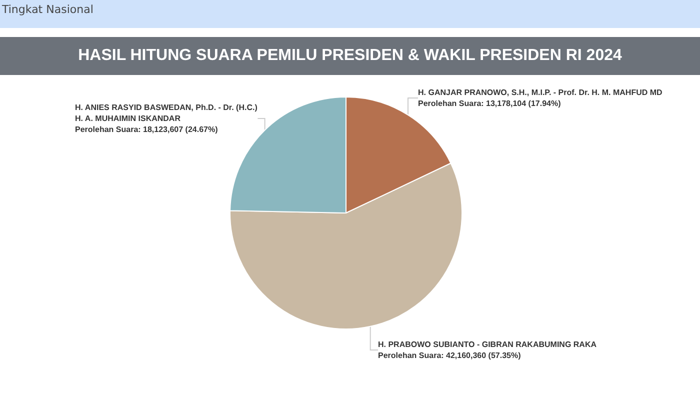 This screenshot has width=700, height=393. What do you see at coordinates (487, 344) in the screenshot?
I see `slice-label: H. PRABOWO SUBIANTO - GIBRAN RAKABUMING RAKA` at bounding box center [487, 344].